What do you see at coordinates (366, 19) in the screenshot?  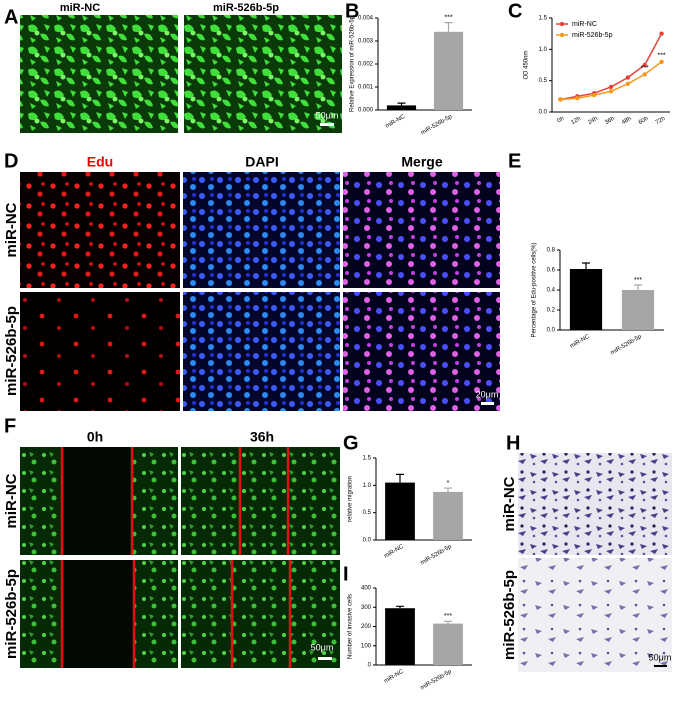 I see `y-tick-label: 0.004` at bounding box center [366, 19].